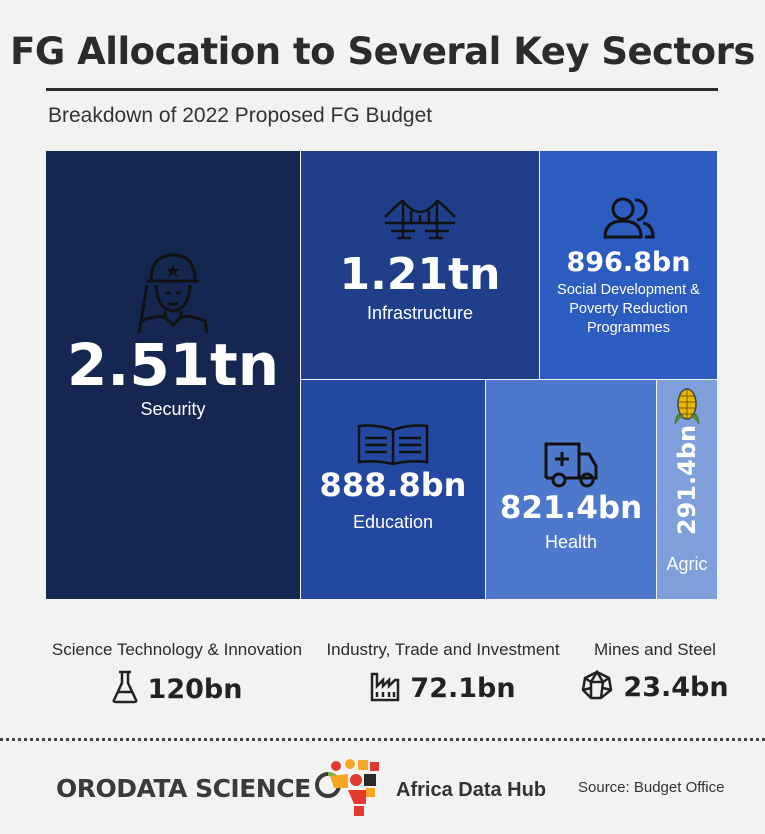 The width and height of the screenshot is (765, 834). I want to click on tile-infrastructure: 1.21tn Infrastructure, so click(420, 265).